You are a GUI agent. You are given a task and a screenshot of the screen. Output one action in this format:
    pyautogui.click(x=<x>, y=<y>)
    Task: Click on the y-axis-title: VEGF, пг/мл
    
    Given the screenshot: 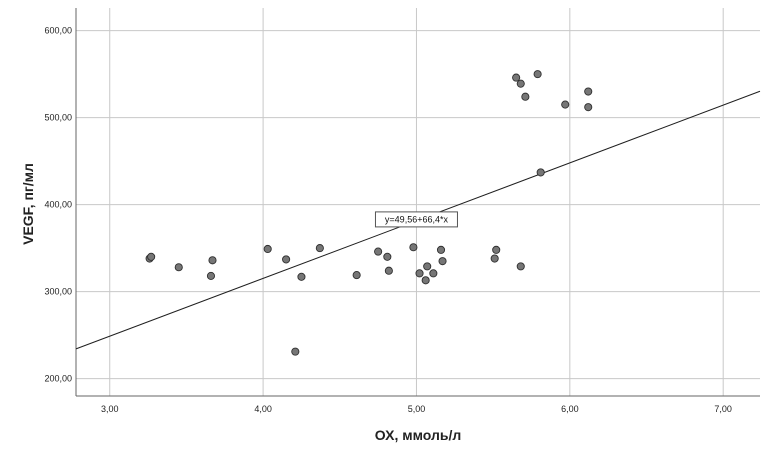 What is the action you would take?
    pyautogui.click(x=28, y=204)
    